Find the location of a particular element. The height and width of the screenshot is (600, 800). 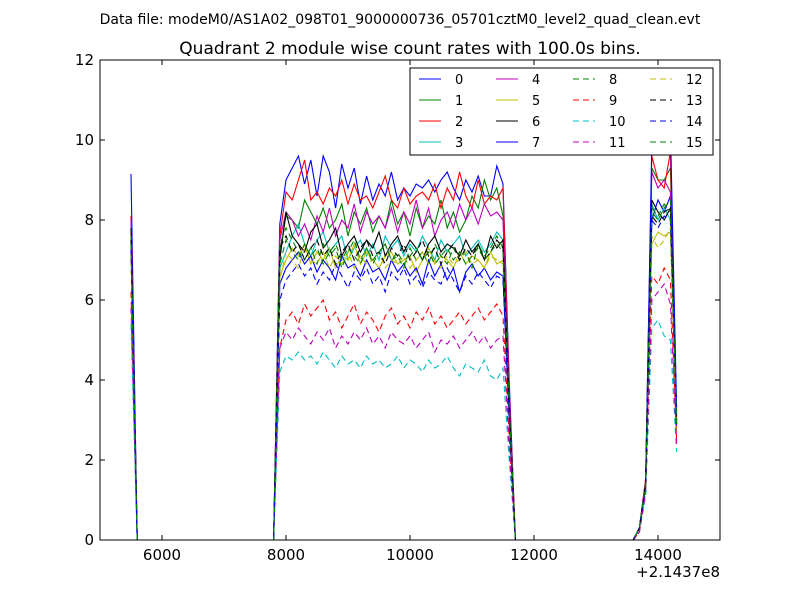

x-tick-label: 10000 is located at coordinates (410, 555).